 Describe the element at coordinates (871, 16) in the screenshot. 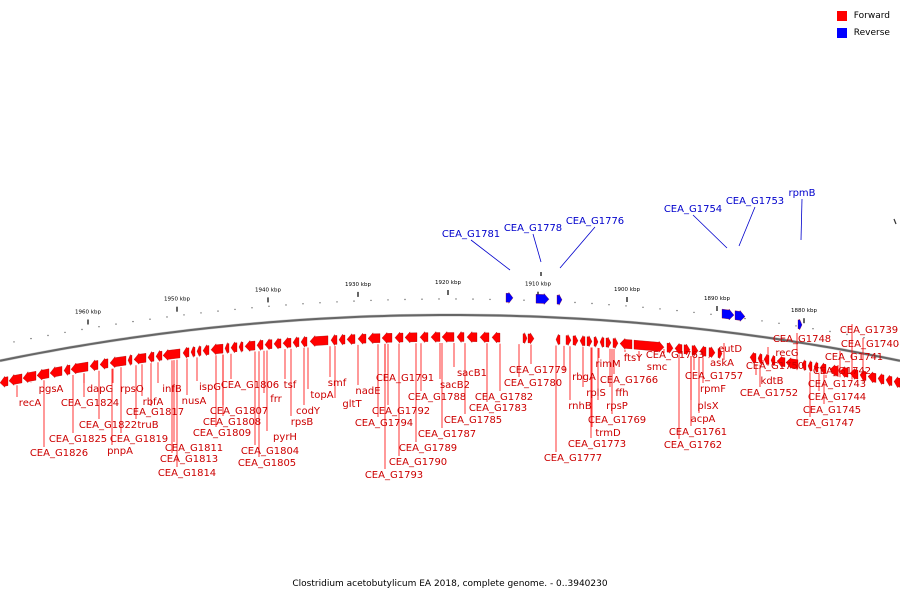

I see `legend-forward-label: Forward` at that location.